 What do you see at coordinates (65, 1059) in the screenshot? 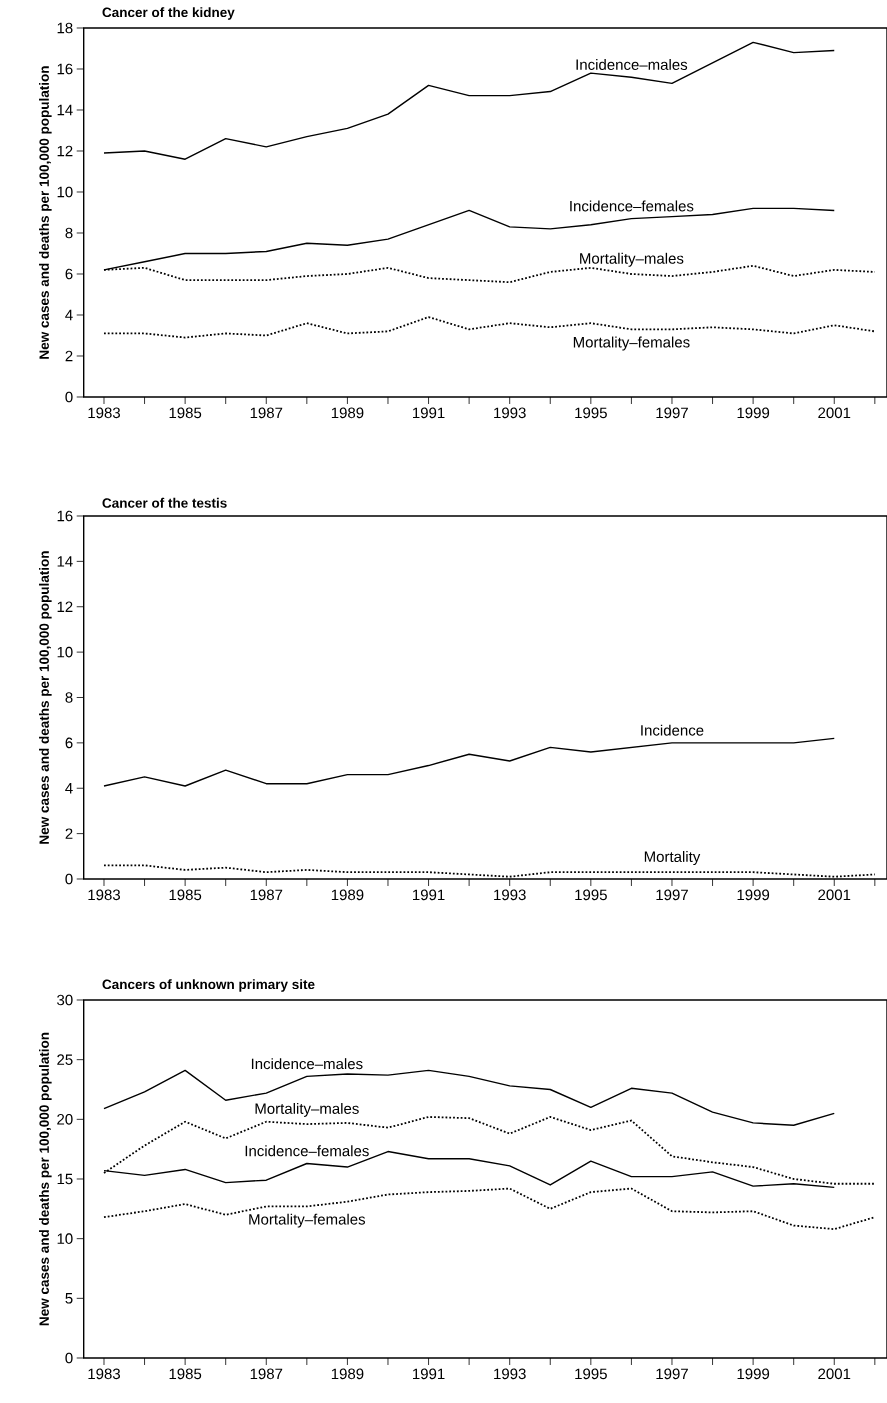
I see `y-tick-label: 25` at bounding box center [65, 1059].